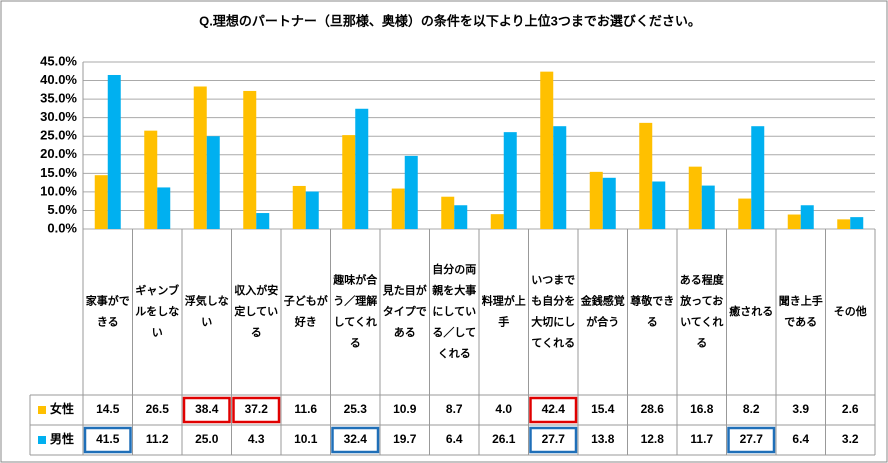 The width and height of the screenshot is (888, 463). What do you see at coordinates (62, 227) in the screenshot?
I see `y-tick-label: 0.0%` at bounding box center [62, 227].